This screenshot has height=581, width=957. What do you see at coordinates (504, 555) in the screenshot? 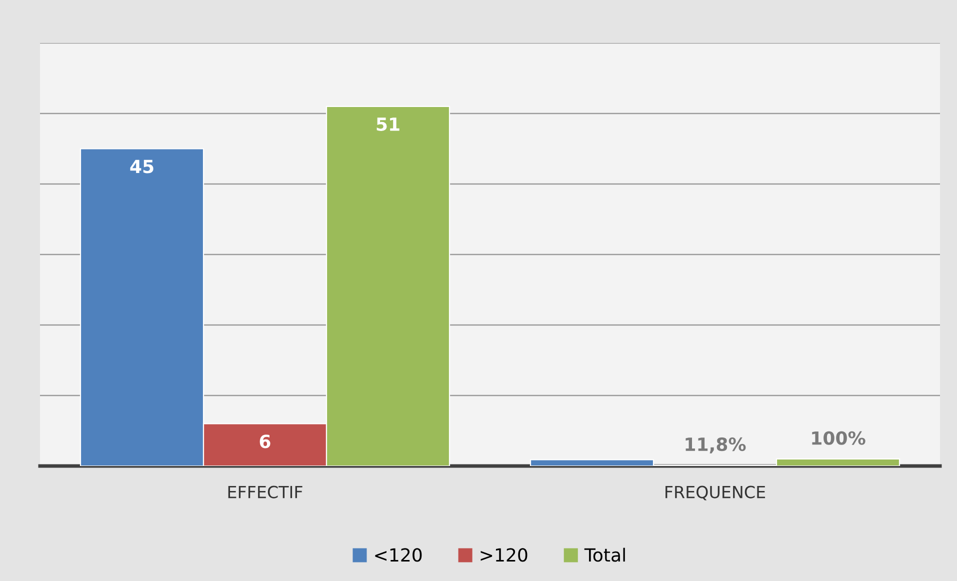
I see `legend-label: >120` at bounding box center [504, 555].